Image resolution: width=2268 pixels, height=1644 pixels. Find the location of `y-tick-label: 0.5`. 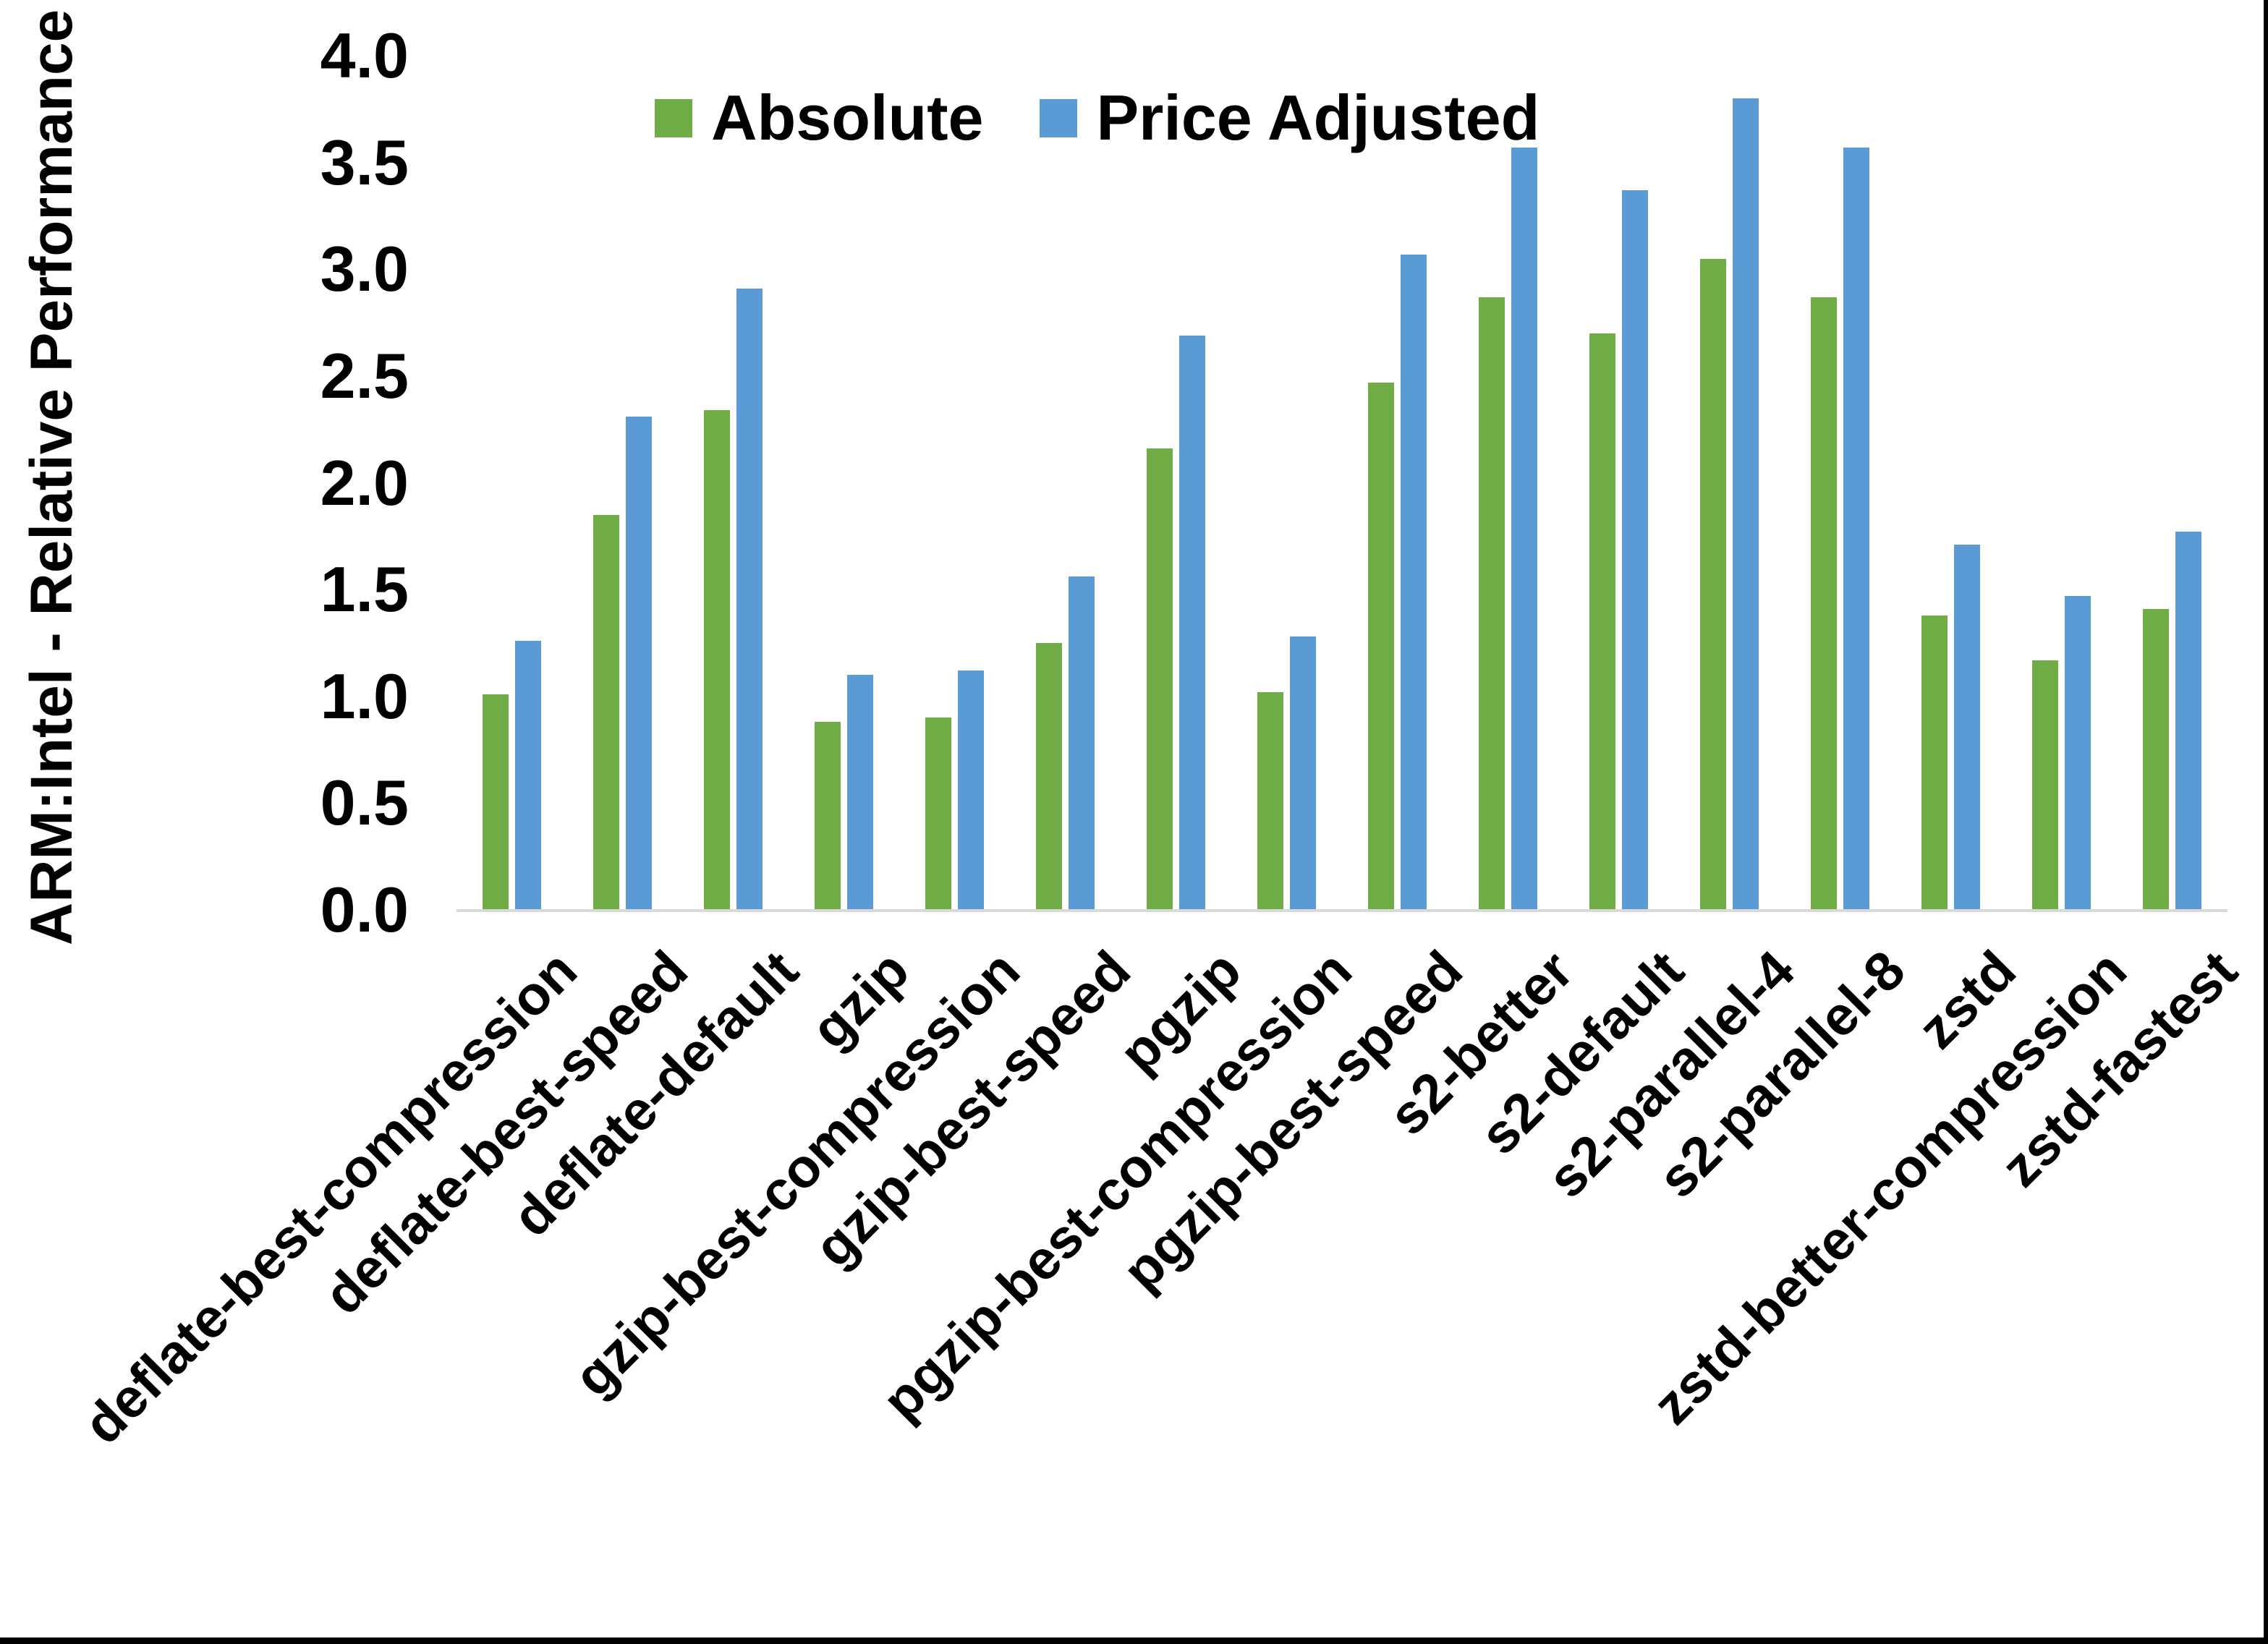

y-tick-label: 0.5 is located at coordinates (364, 803).